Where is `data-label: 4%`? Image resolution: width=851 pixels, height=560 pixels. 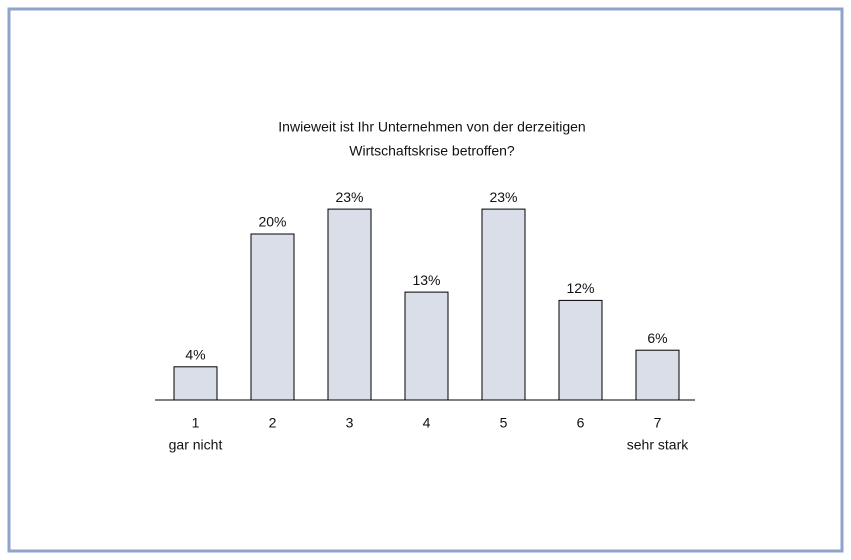 data-label: 4% is located at coordinates (195, 355).